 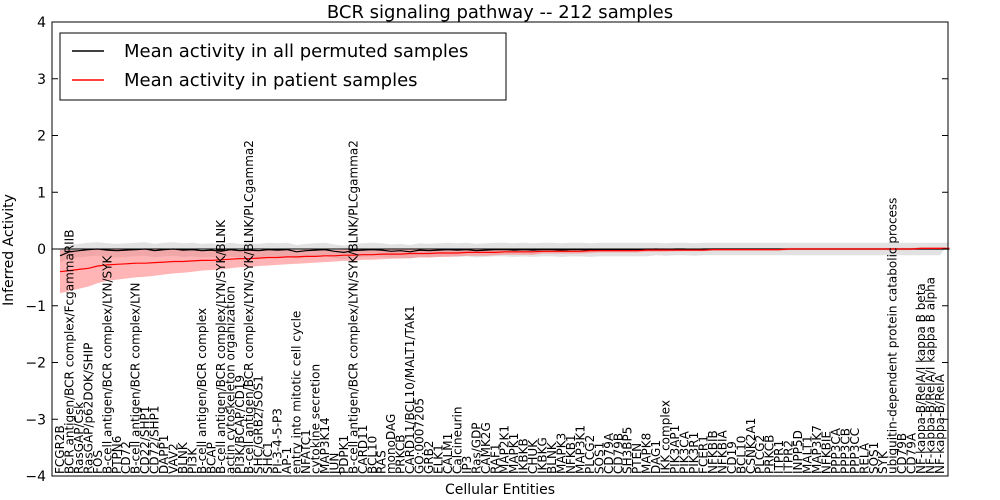 I want to click on category-label: NF-kappa-B/RelA, so click(x=940, y=423).